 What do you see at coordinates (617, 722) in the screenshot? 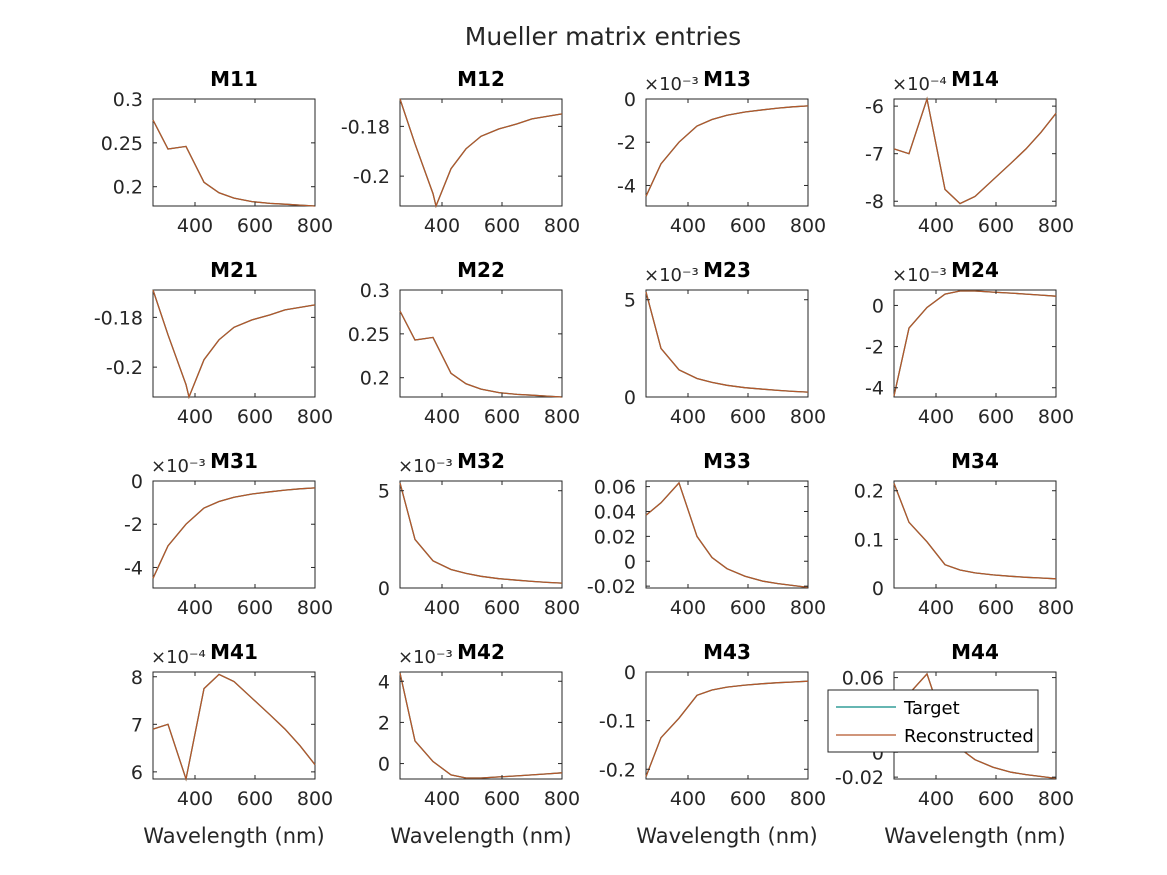
I see `y-tick-label: -0.1` at bounding box center [617, 722].